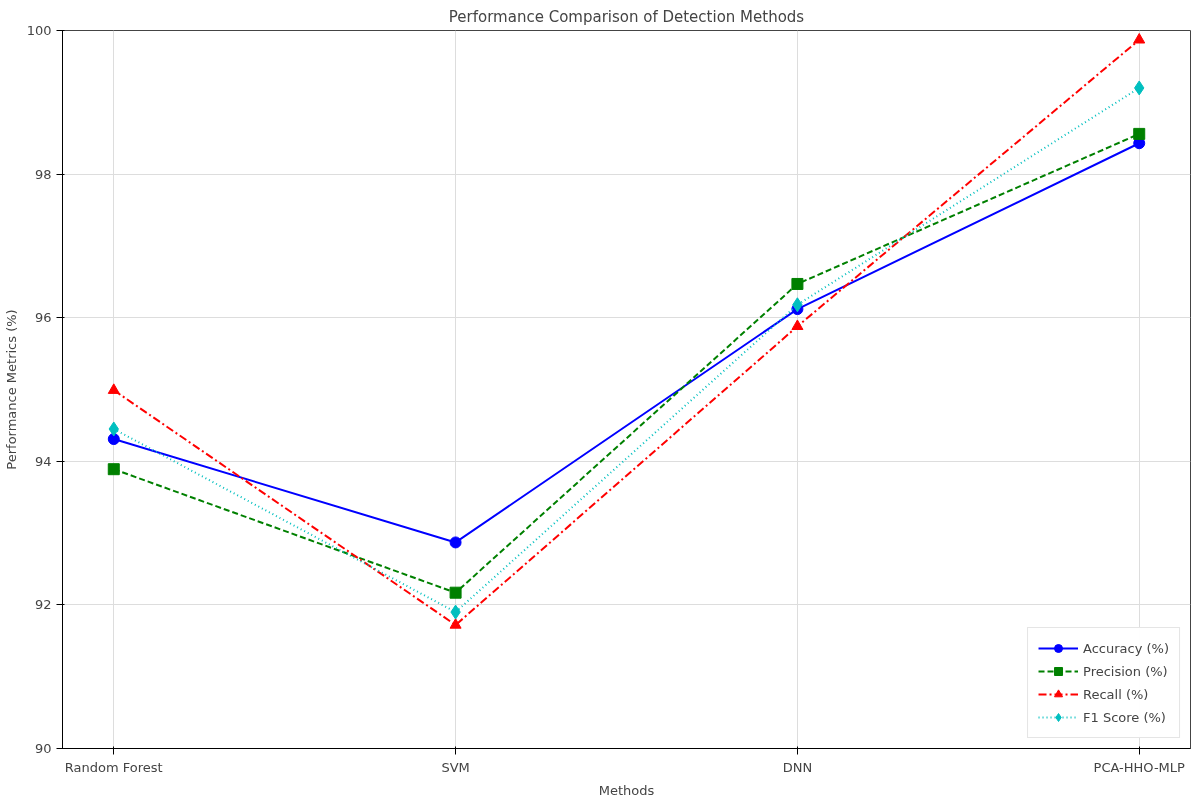  I want to click on y-tick-label: 90, so click(43, 748).